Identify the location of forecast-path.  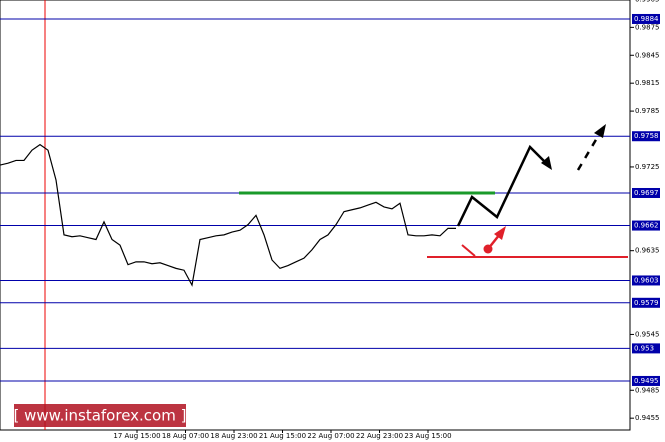
(502, 185).